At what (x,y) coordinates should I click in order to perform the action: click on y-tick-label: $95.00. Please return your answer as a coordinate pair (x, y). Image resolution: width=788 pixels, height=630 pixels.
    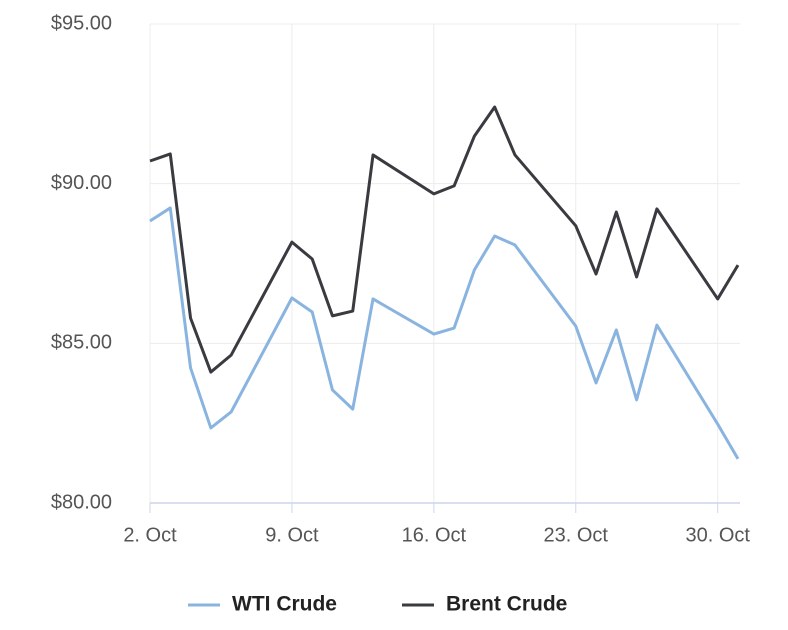
    Looking at the image, I should click on (81, 23).